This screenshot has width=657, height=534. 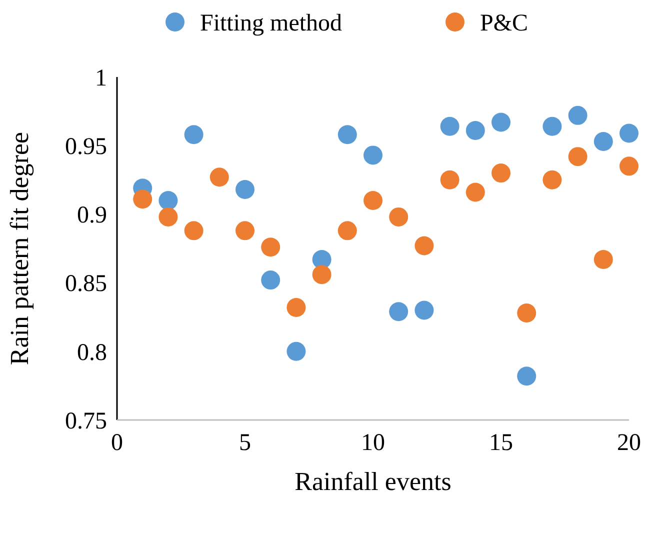 I want to click on legend-label: Fitting method, so click(x=271, y=23).